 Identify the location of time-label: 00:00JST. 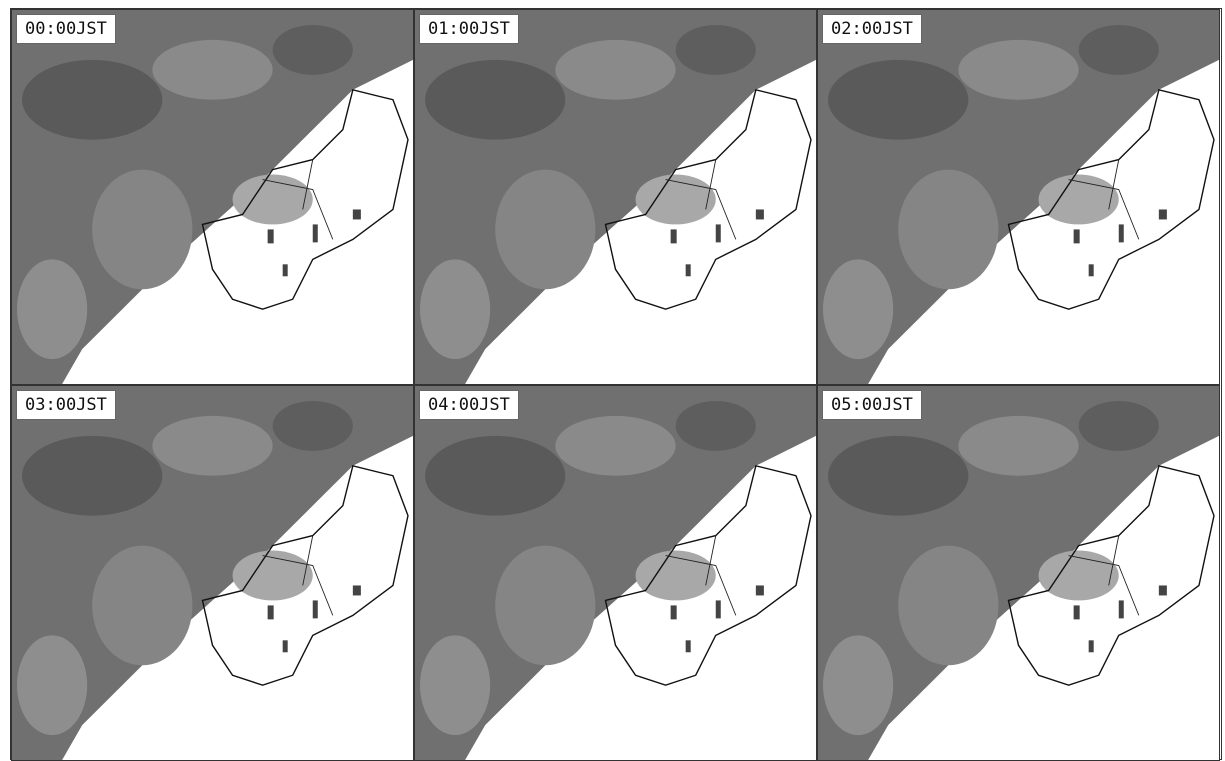
(66, 29).